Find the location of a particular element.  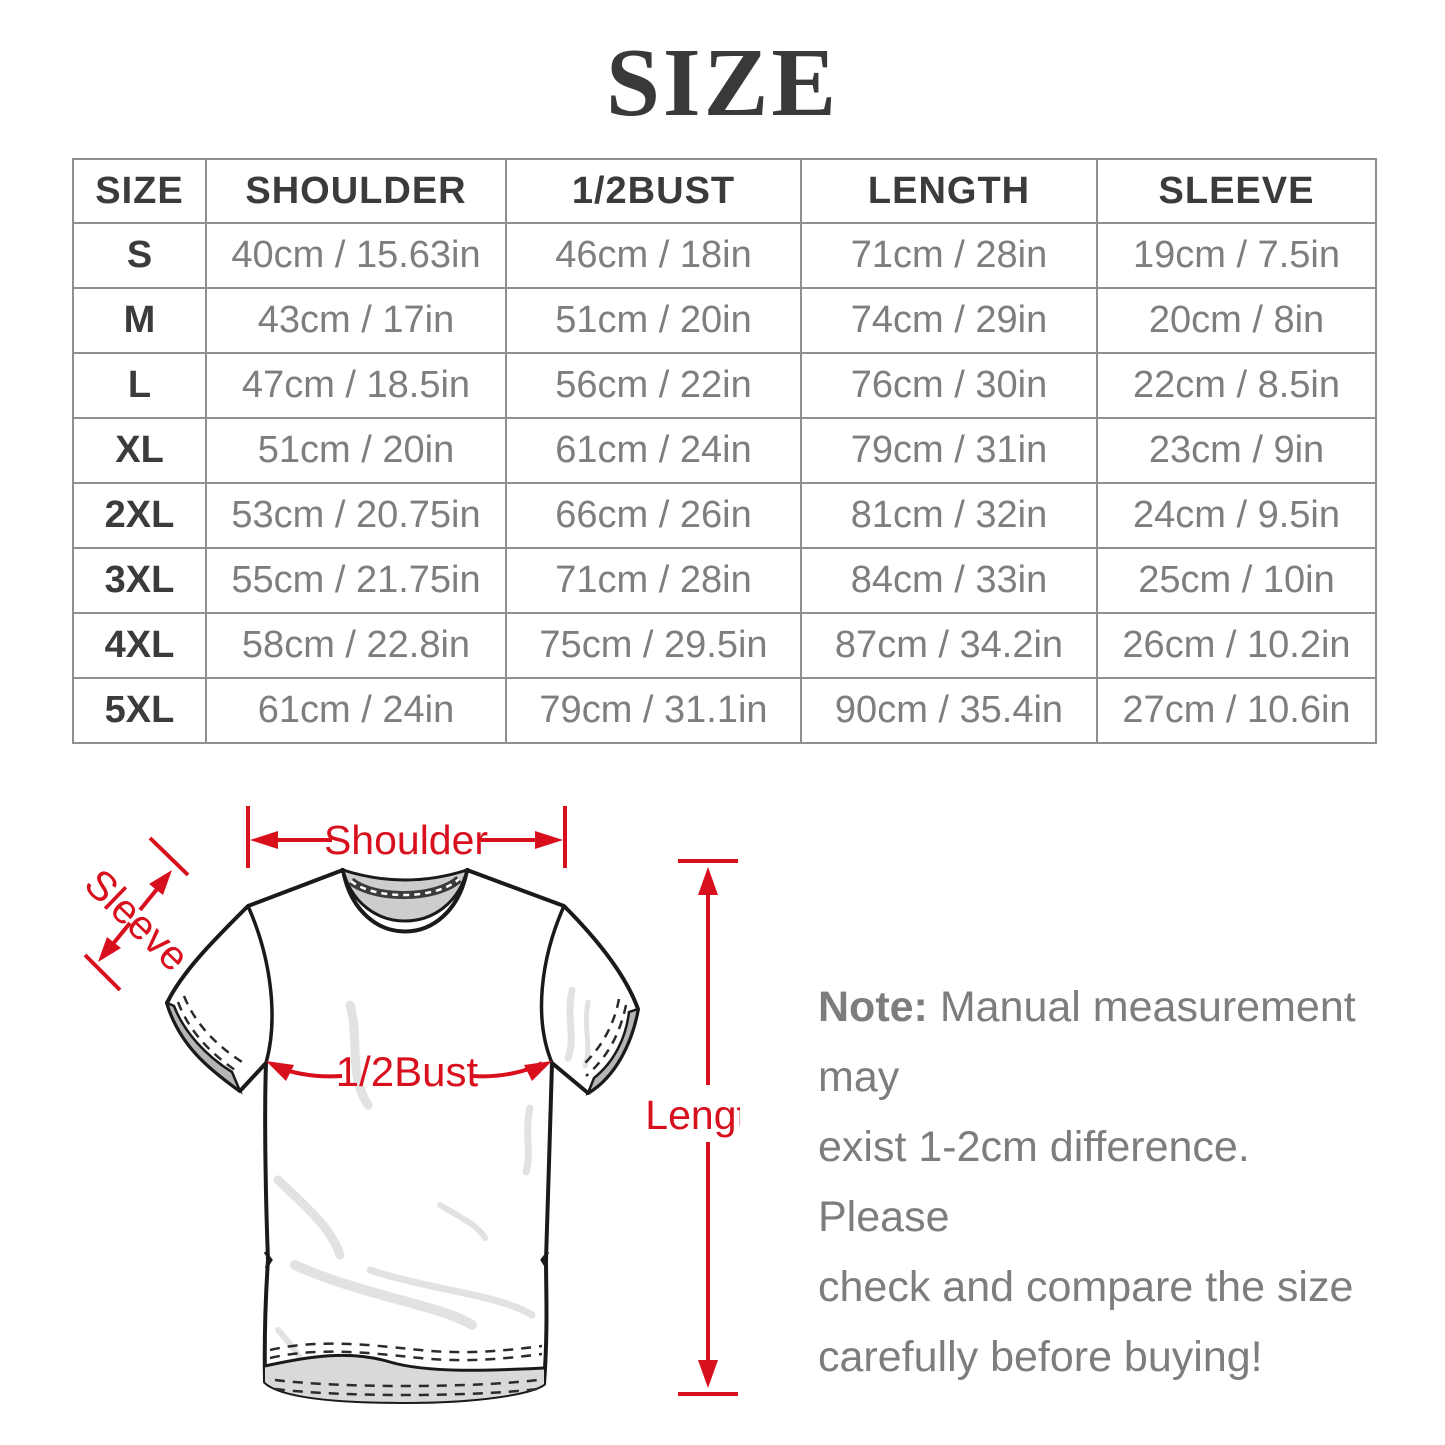

size-cell: XL is located at coordinates (139, 450).